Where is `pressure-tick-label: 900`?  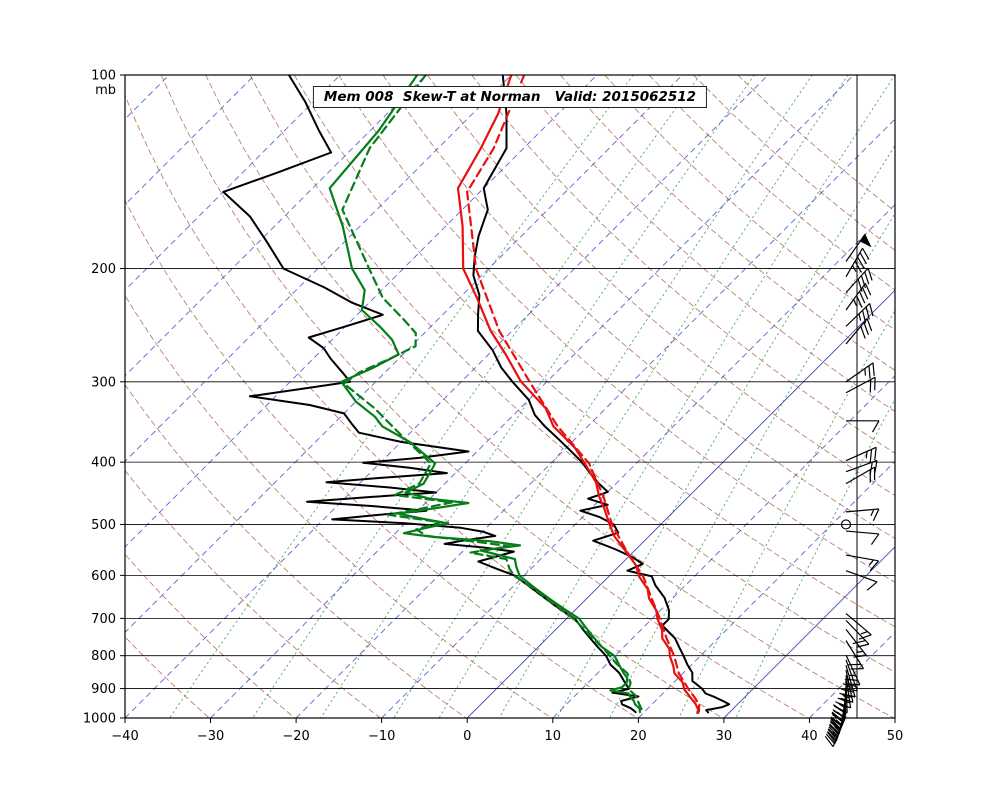 pressure-tick-label: 900 is located at coordinates (103, 689).